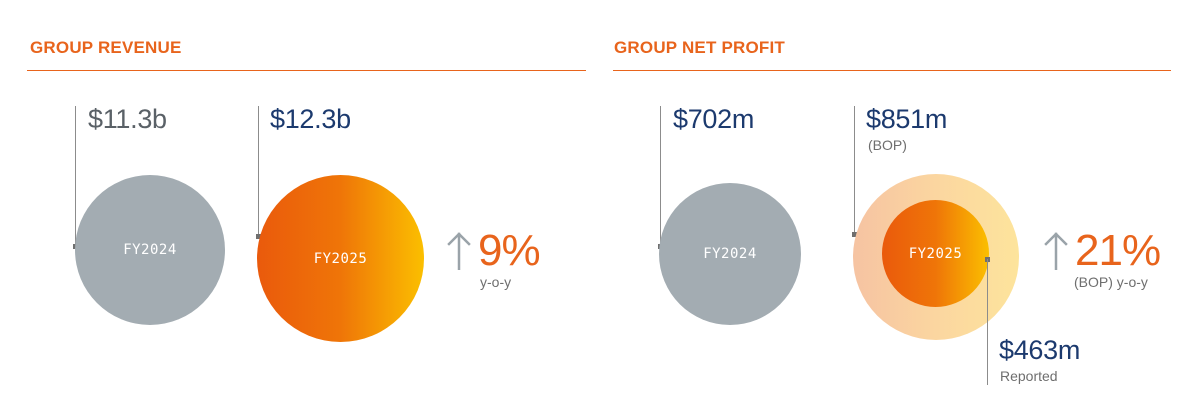  I want to click on profit-fy2025-label: FY2025, so click(935, 253).